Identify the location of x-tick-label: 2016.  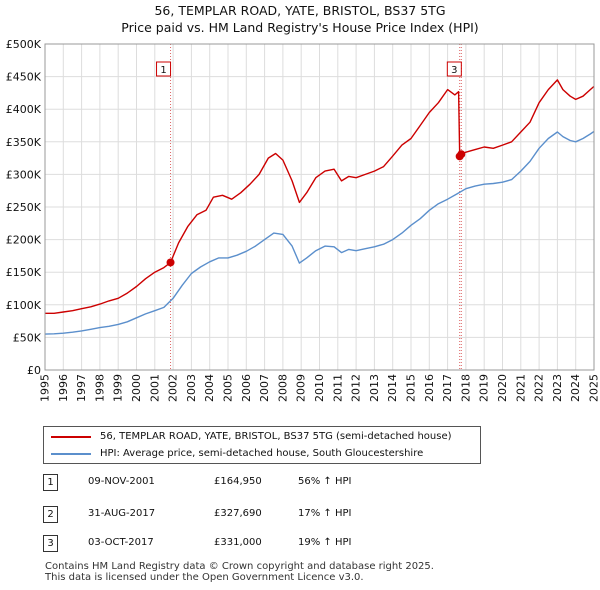
(429, 388).